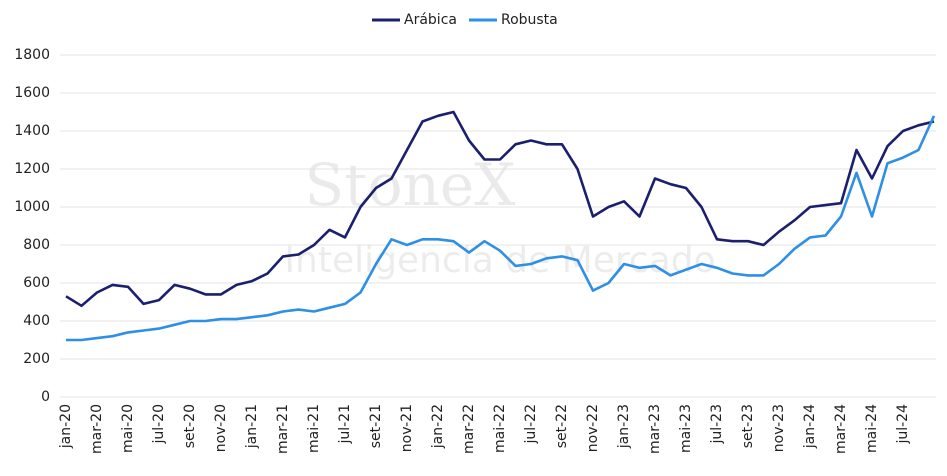  Describe the element at coordinates (314, 428) in the screenshot. I see `x-tick-label: mai-21` at that location.